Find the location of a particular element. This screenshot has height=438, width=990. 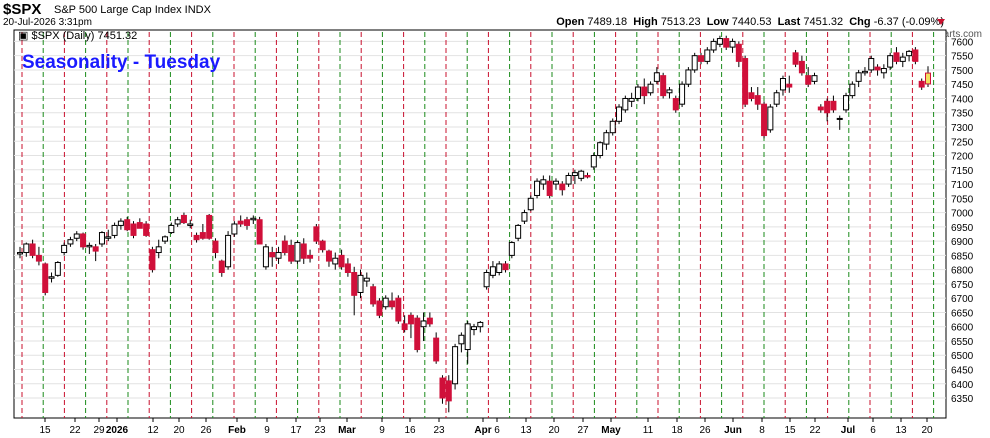

y-tick-label: 6750 is located at coordinates (962, 285).